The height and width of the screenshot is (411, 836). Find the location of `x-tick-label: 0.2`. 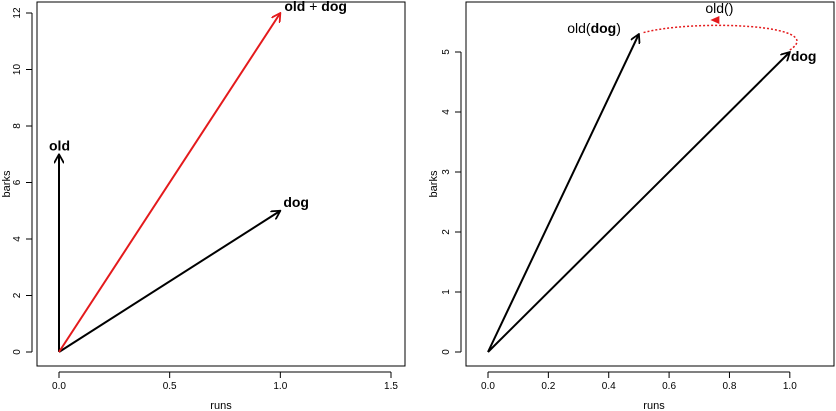

x-tick-label: 0.2 is located at coordinates (548, 386).